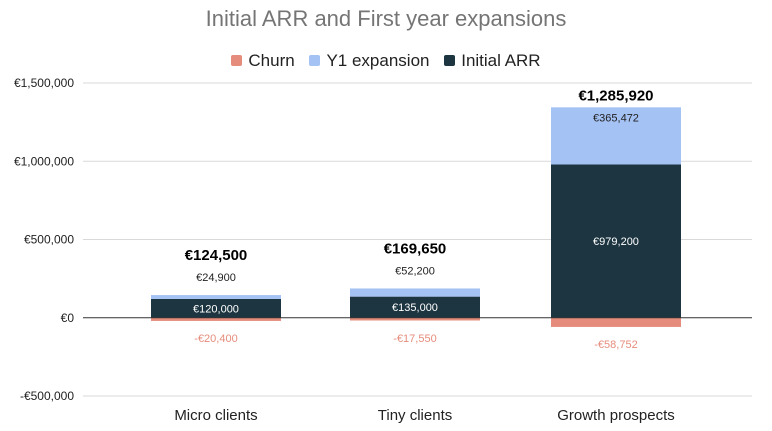 This screenshot has width=772, height=431. Describe the element at coordinates (215, 415) in the screenshot. I see `x-tick-label: Micro clients` at that location.